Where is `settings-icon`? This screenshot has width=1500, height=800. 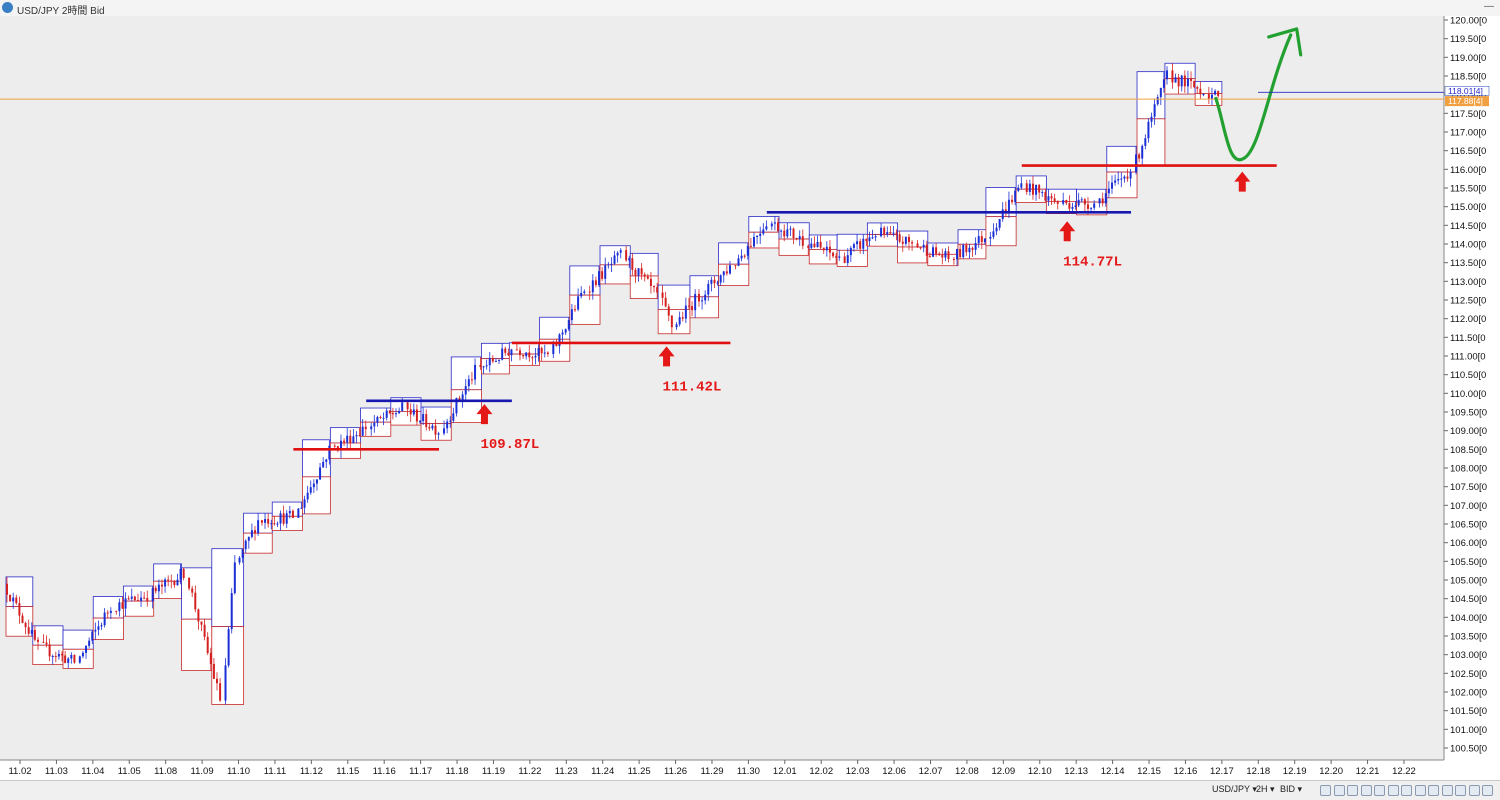 settings-icon is located at coordinates (1474, 790).